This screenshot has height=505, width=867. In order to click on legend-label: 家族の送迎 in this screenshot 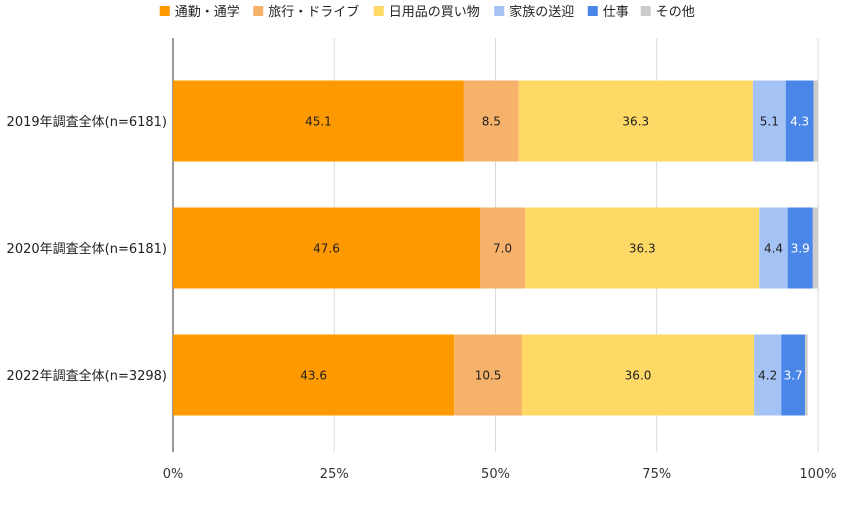, I will do `click(541, 12)`.